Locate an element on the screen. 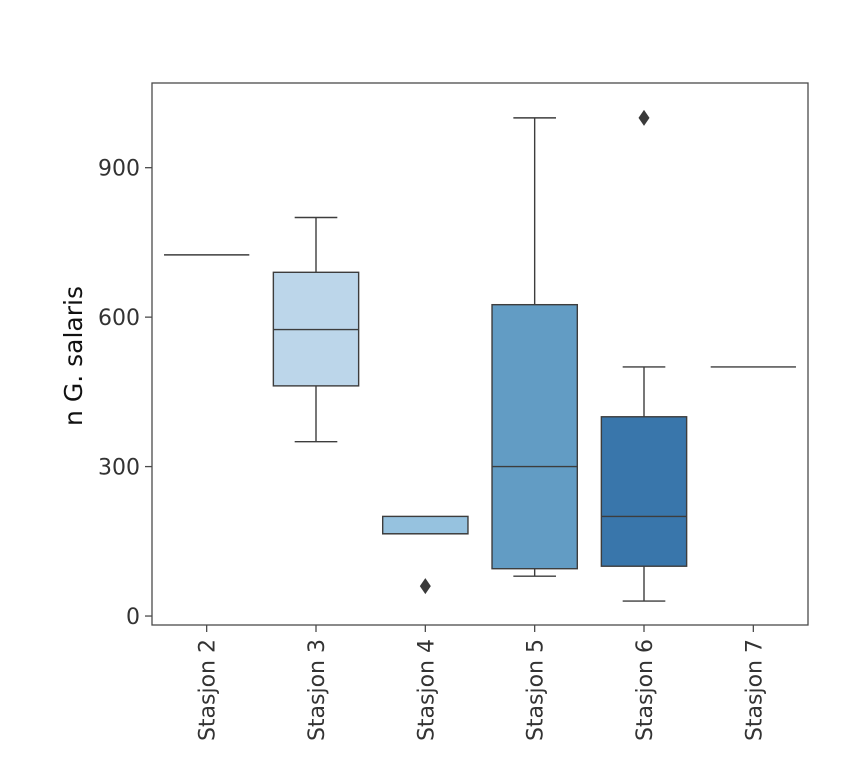 This screenshot has height=779, width=850. x-tick-label: Stasjon 2 is located at coordinates (208, 690).